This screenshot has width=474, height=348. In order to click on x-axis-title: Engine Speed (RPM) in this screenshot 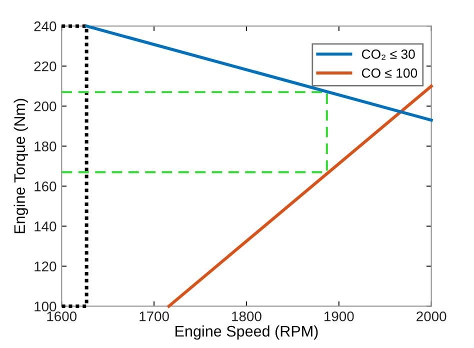, I will do `click(247, 332)`.